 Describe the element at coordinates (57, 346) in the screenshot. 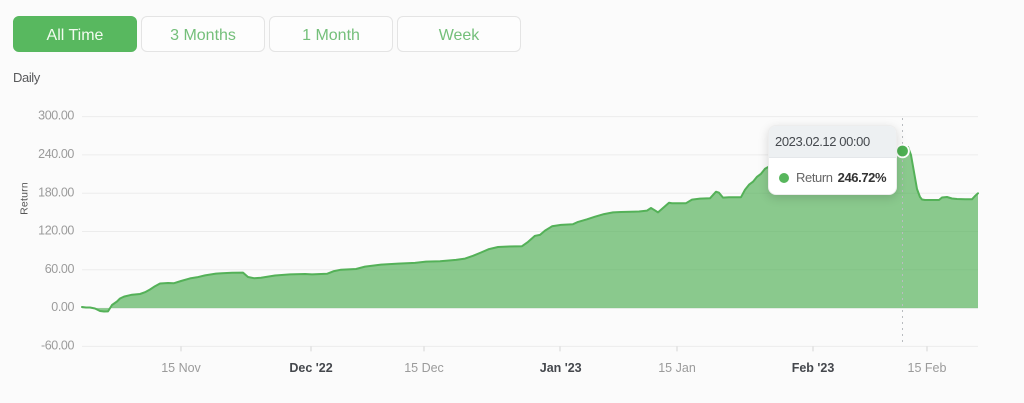

I see `svg-text: -60.00` at that location.